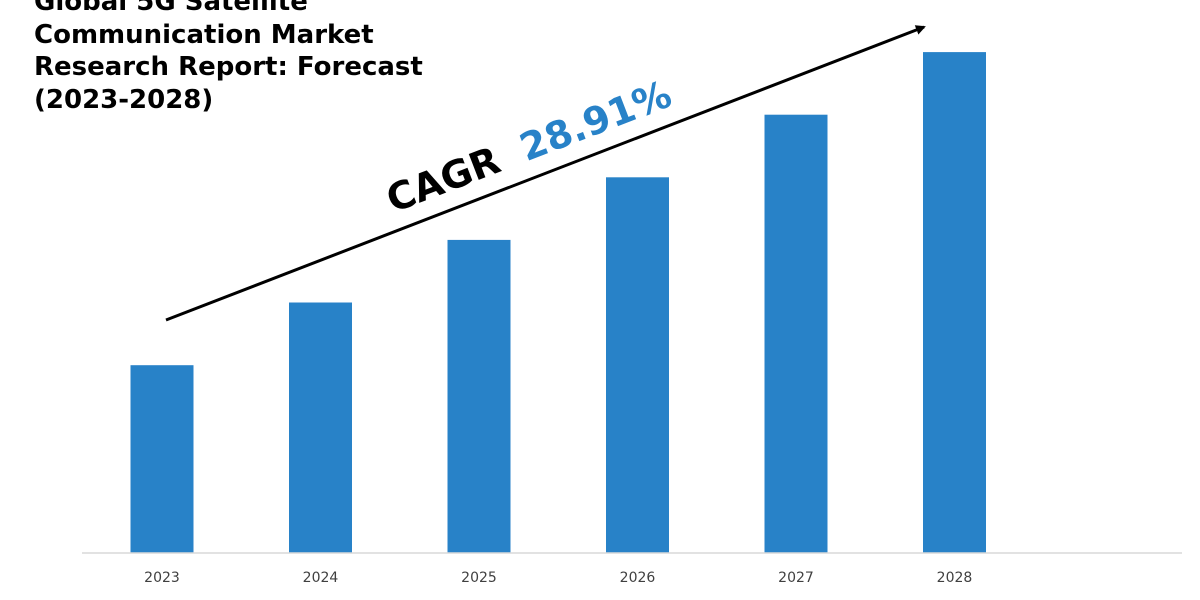 The width and height of the screenshot is (1200, 600). What do you see at coordinates (479, 396) in the screenshot?
I see `bar-2025` at bounding box center [479, 396].